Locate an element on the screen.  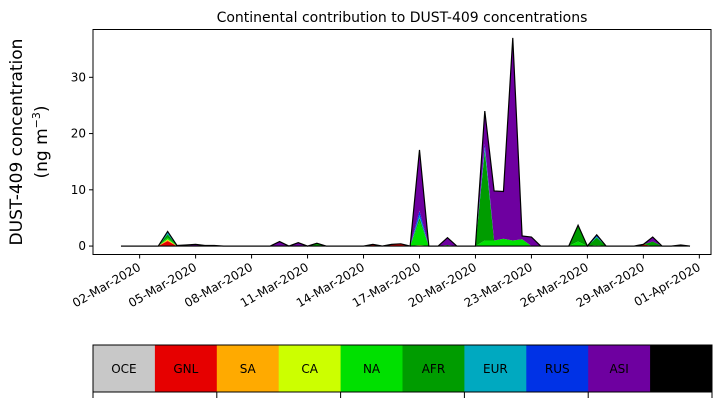
legend-label-aus: AUS is located at coordinates (681, 369).